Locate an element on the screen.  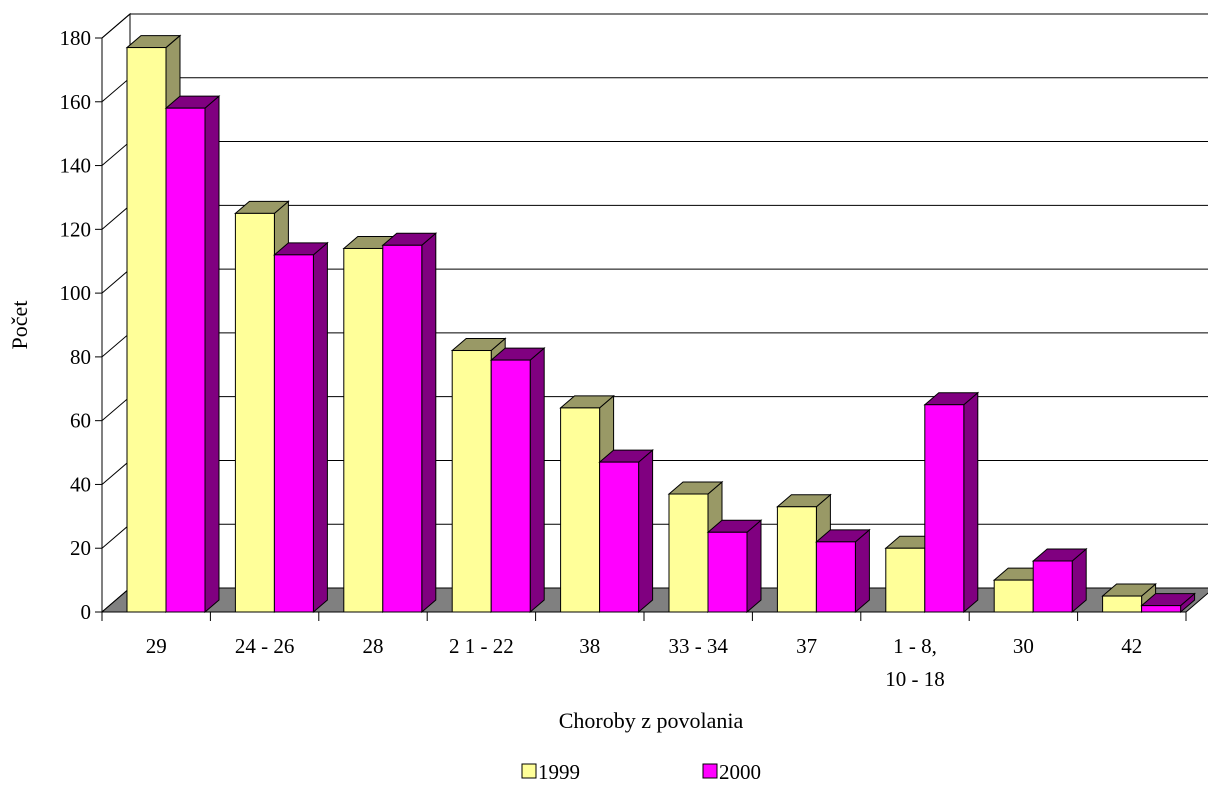
legend: 1999 2000 is located at coordinates (641, 772).